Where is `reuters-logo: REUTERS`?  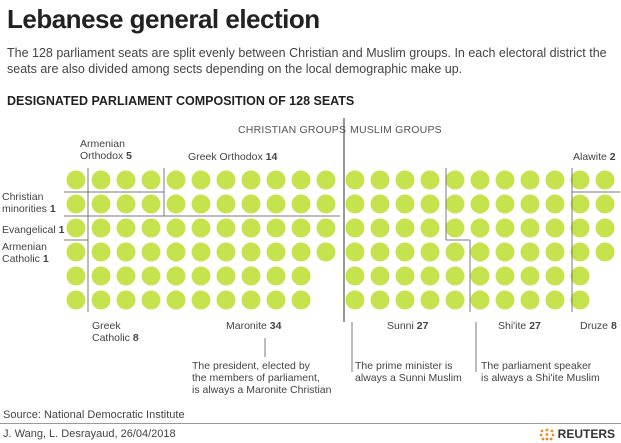
reuters-logo: REUTERS is located at coordinates (577, 434).